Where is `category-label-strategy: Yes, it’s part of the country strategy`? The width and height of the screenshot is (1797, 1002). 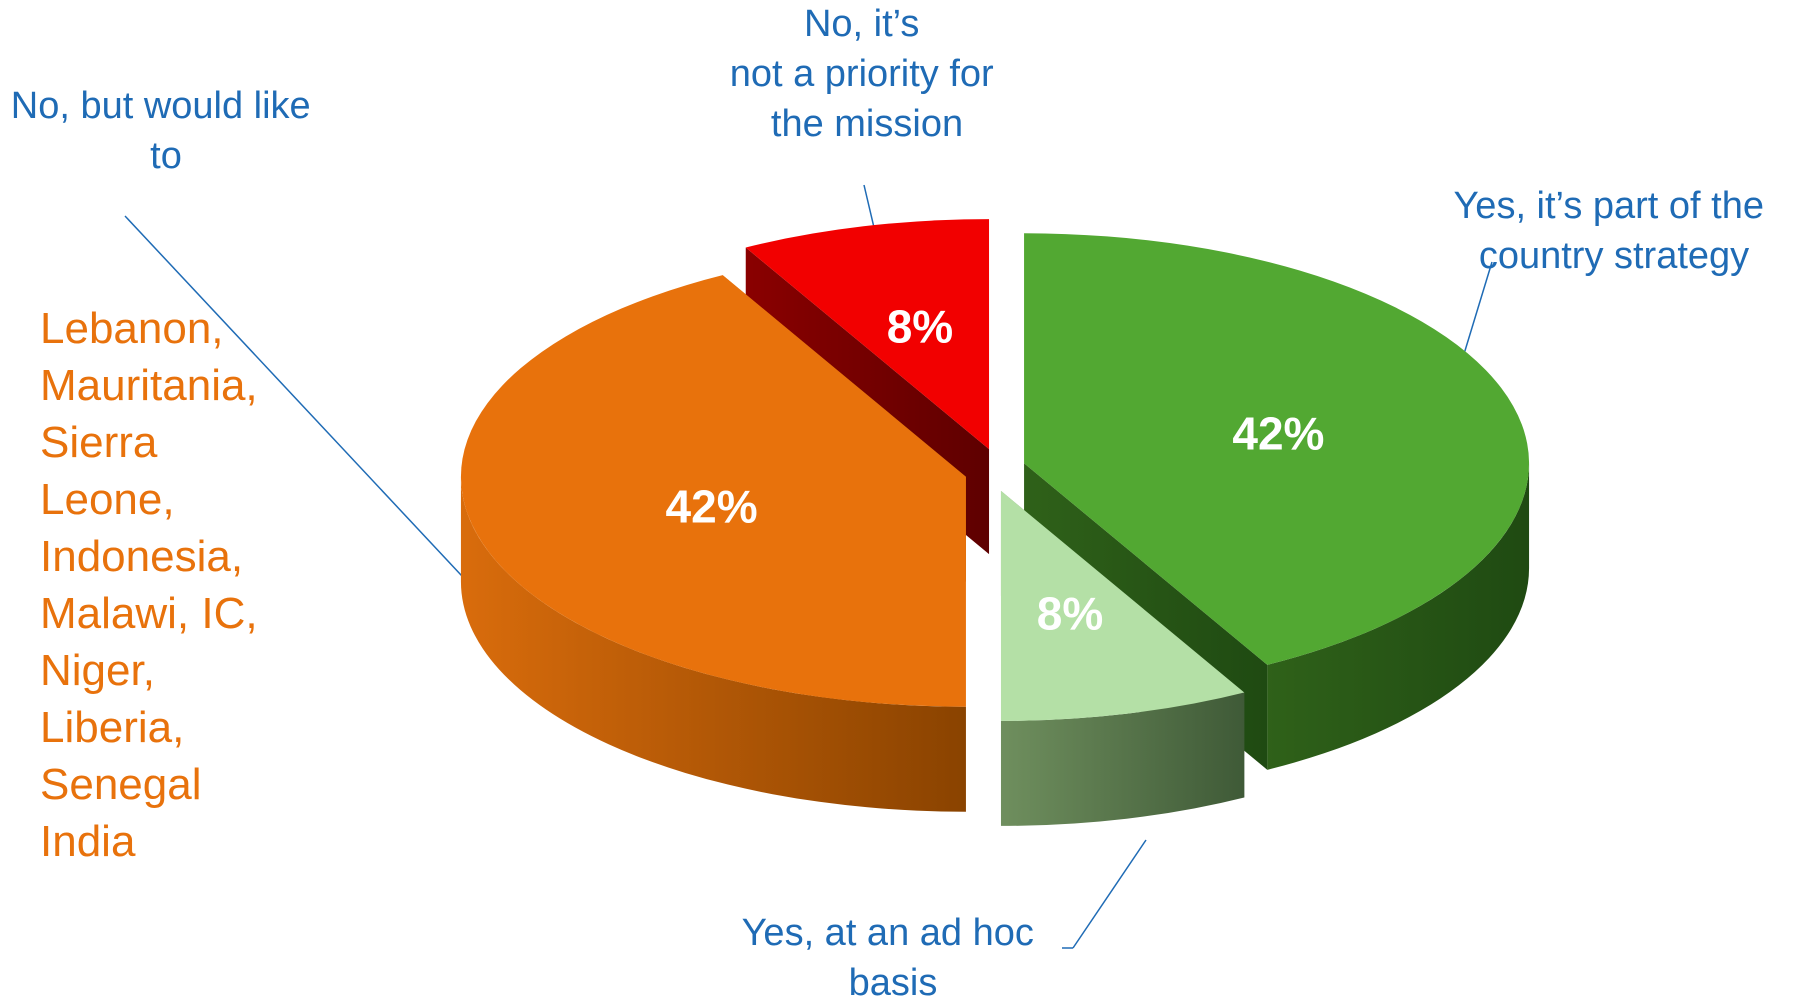
category-label-strategy: Yes, it’s part of the country strategy is located at coordinates (1613, 231).